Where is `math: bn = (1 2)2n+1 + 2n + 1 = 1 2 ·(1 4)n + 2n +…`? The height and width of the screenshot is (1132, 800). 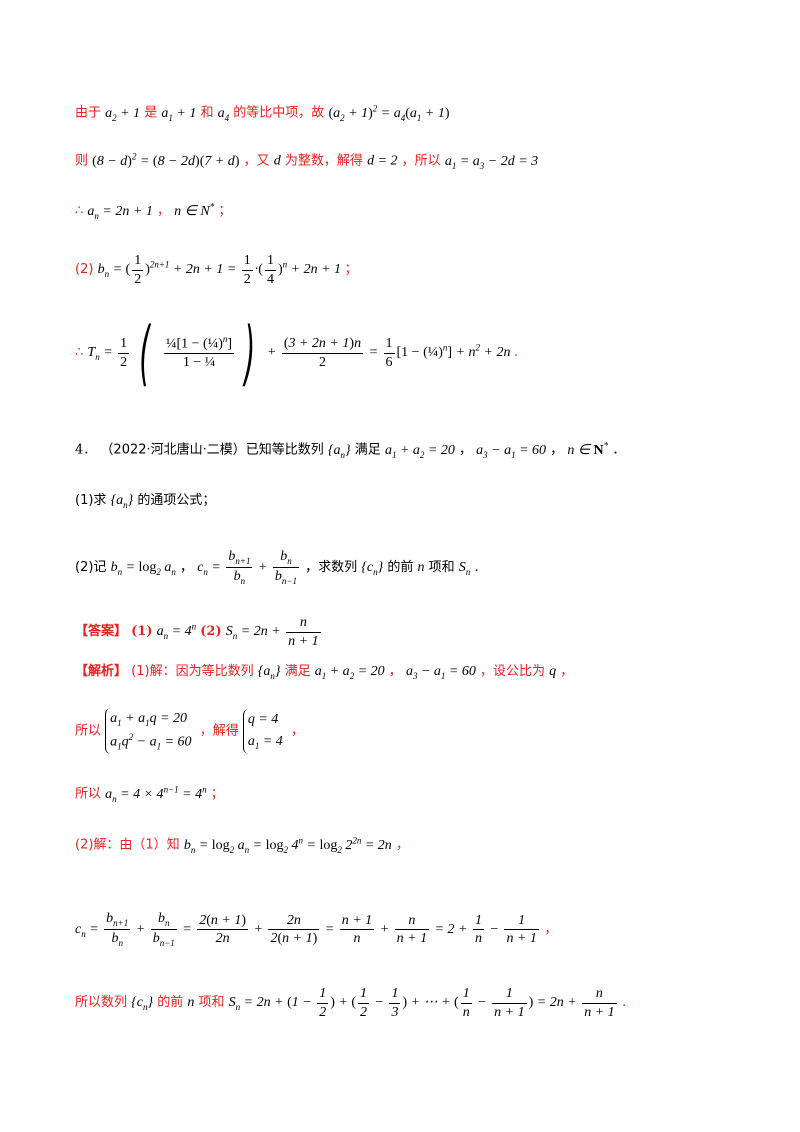
math: bn = (1 2)2n+1 + 2n + 1 = 1 2 ·(1 4)n + 2n +… is located at coordinates (221, 270).